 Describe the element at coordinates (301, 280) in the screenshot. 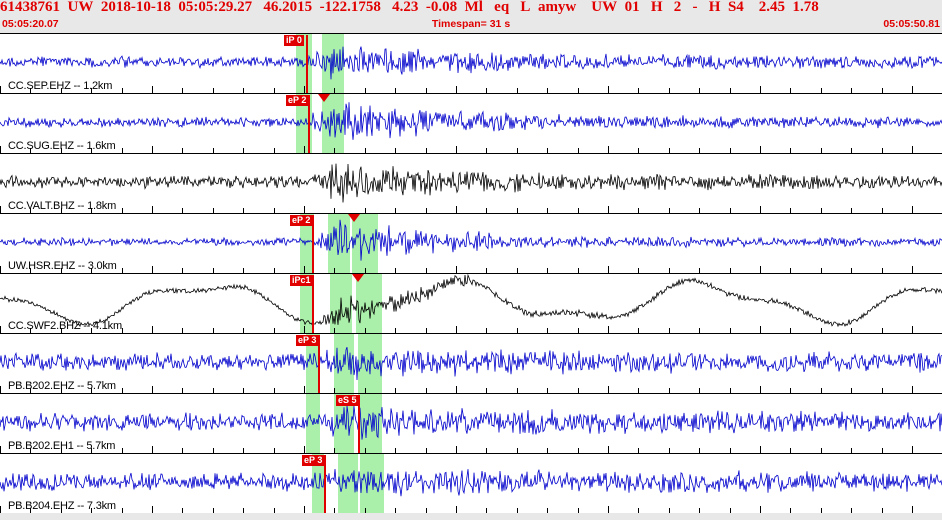

I see `pick-label-ipc1: iPc1` at that location.